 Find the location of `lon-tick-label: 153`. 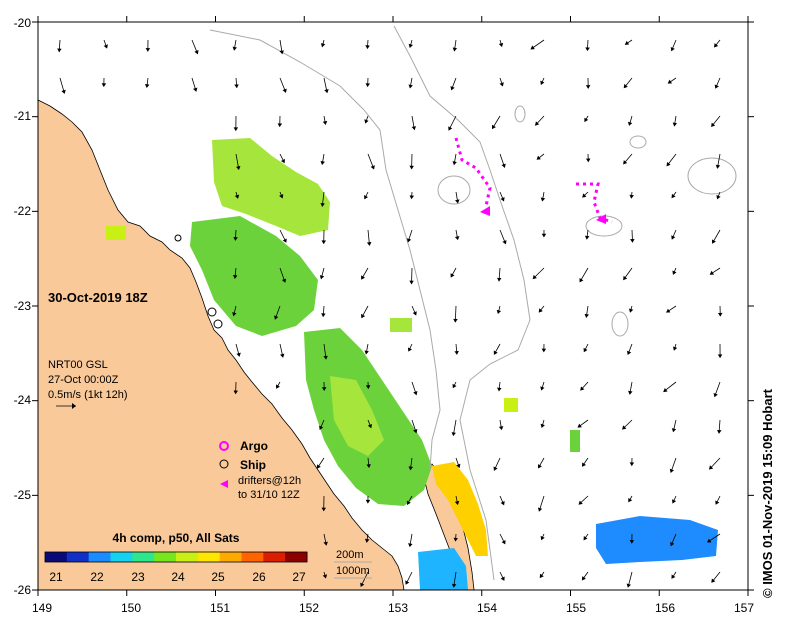

lon-tick-label: 153 is located at coordinates (398, 608).